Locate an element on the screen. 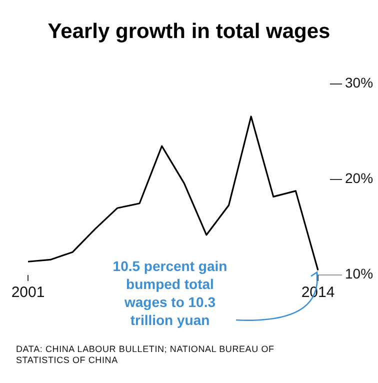 The width and height of the screenshot is (378, 383). text: DATA: CHINA LABOUR BULLETIN; NATIONAL BUREAU OF STATISTICS OF CHINA is located at coordinates (145, 354).